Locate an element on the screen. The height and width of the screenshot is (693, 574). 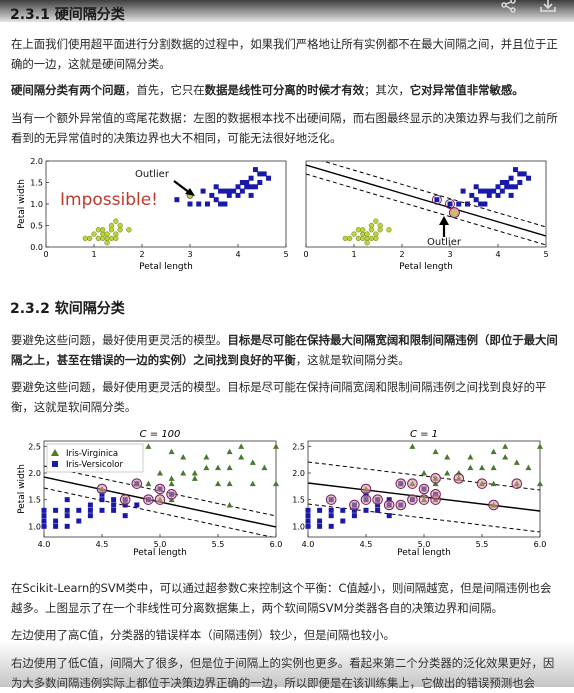
legend-box is located at coordinates (95, 458).